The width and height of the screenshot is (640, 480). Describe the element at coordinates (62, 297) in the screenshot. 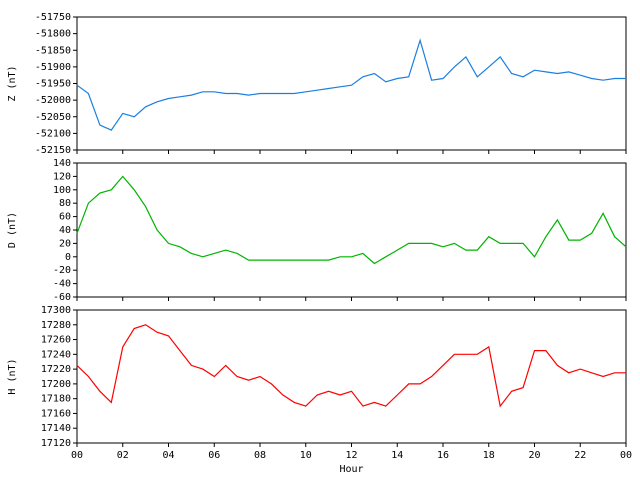

I see `y-tick-label: -60` at that location.